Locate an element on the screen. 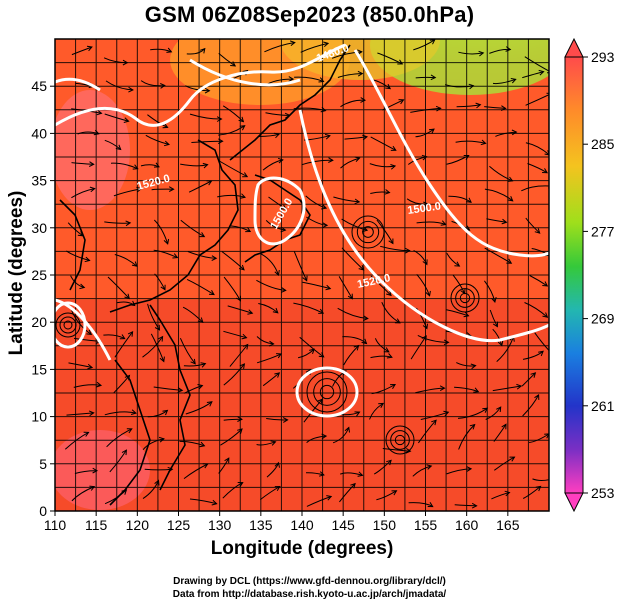 The height and width of the screenshot is (605, 619). y-tick-label: 45 is located at coordinates (39, 86).